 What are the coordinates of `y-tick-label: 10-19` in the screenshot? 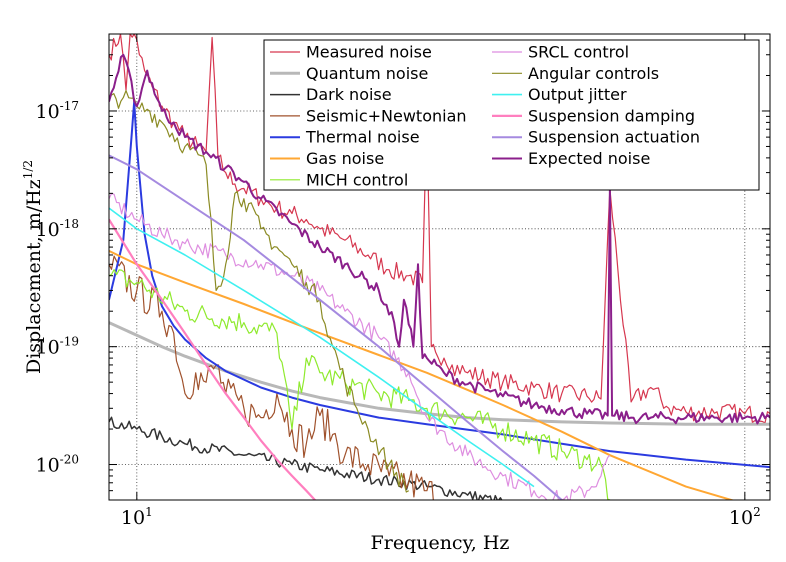 It's located at (57, 347).